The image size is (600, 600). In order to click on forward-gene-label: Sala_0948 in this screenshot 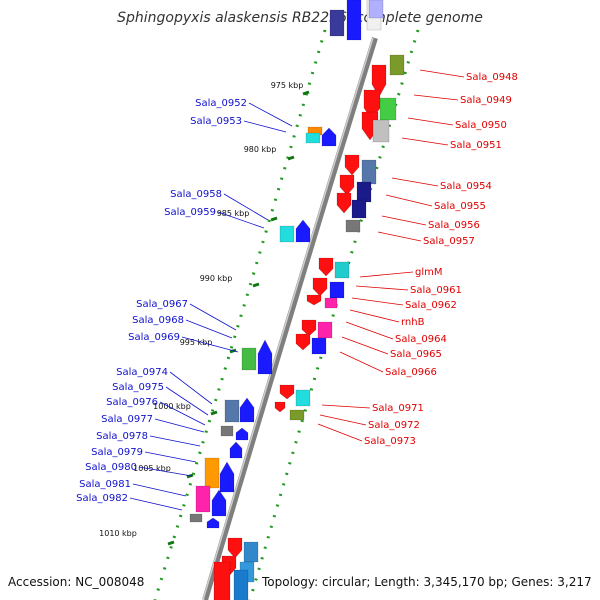, I will do `click(492, 77)`.